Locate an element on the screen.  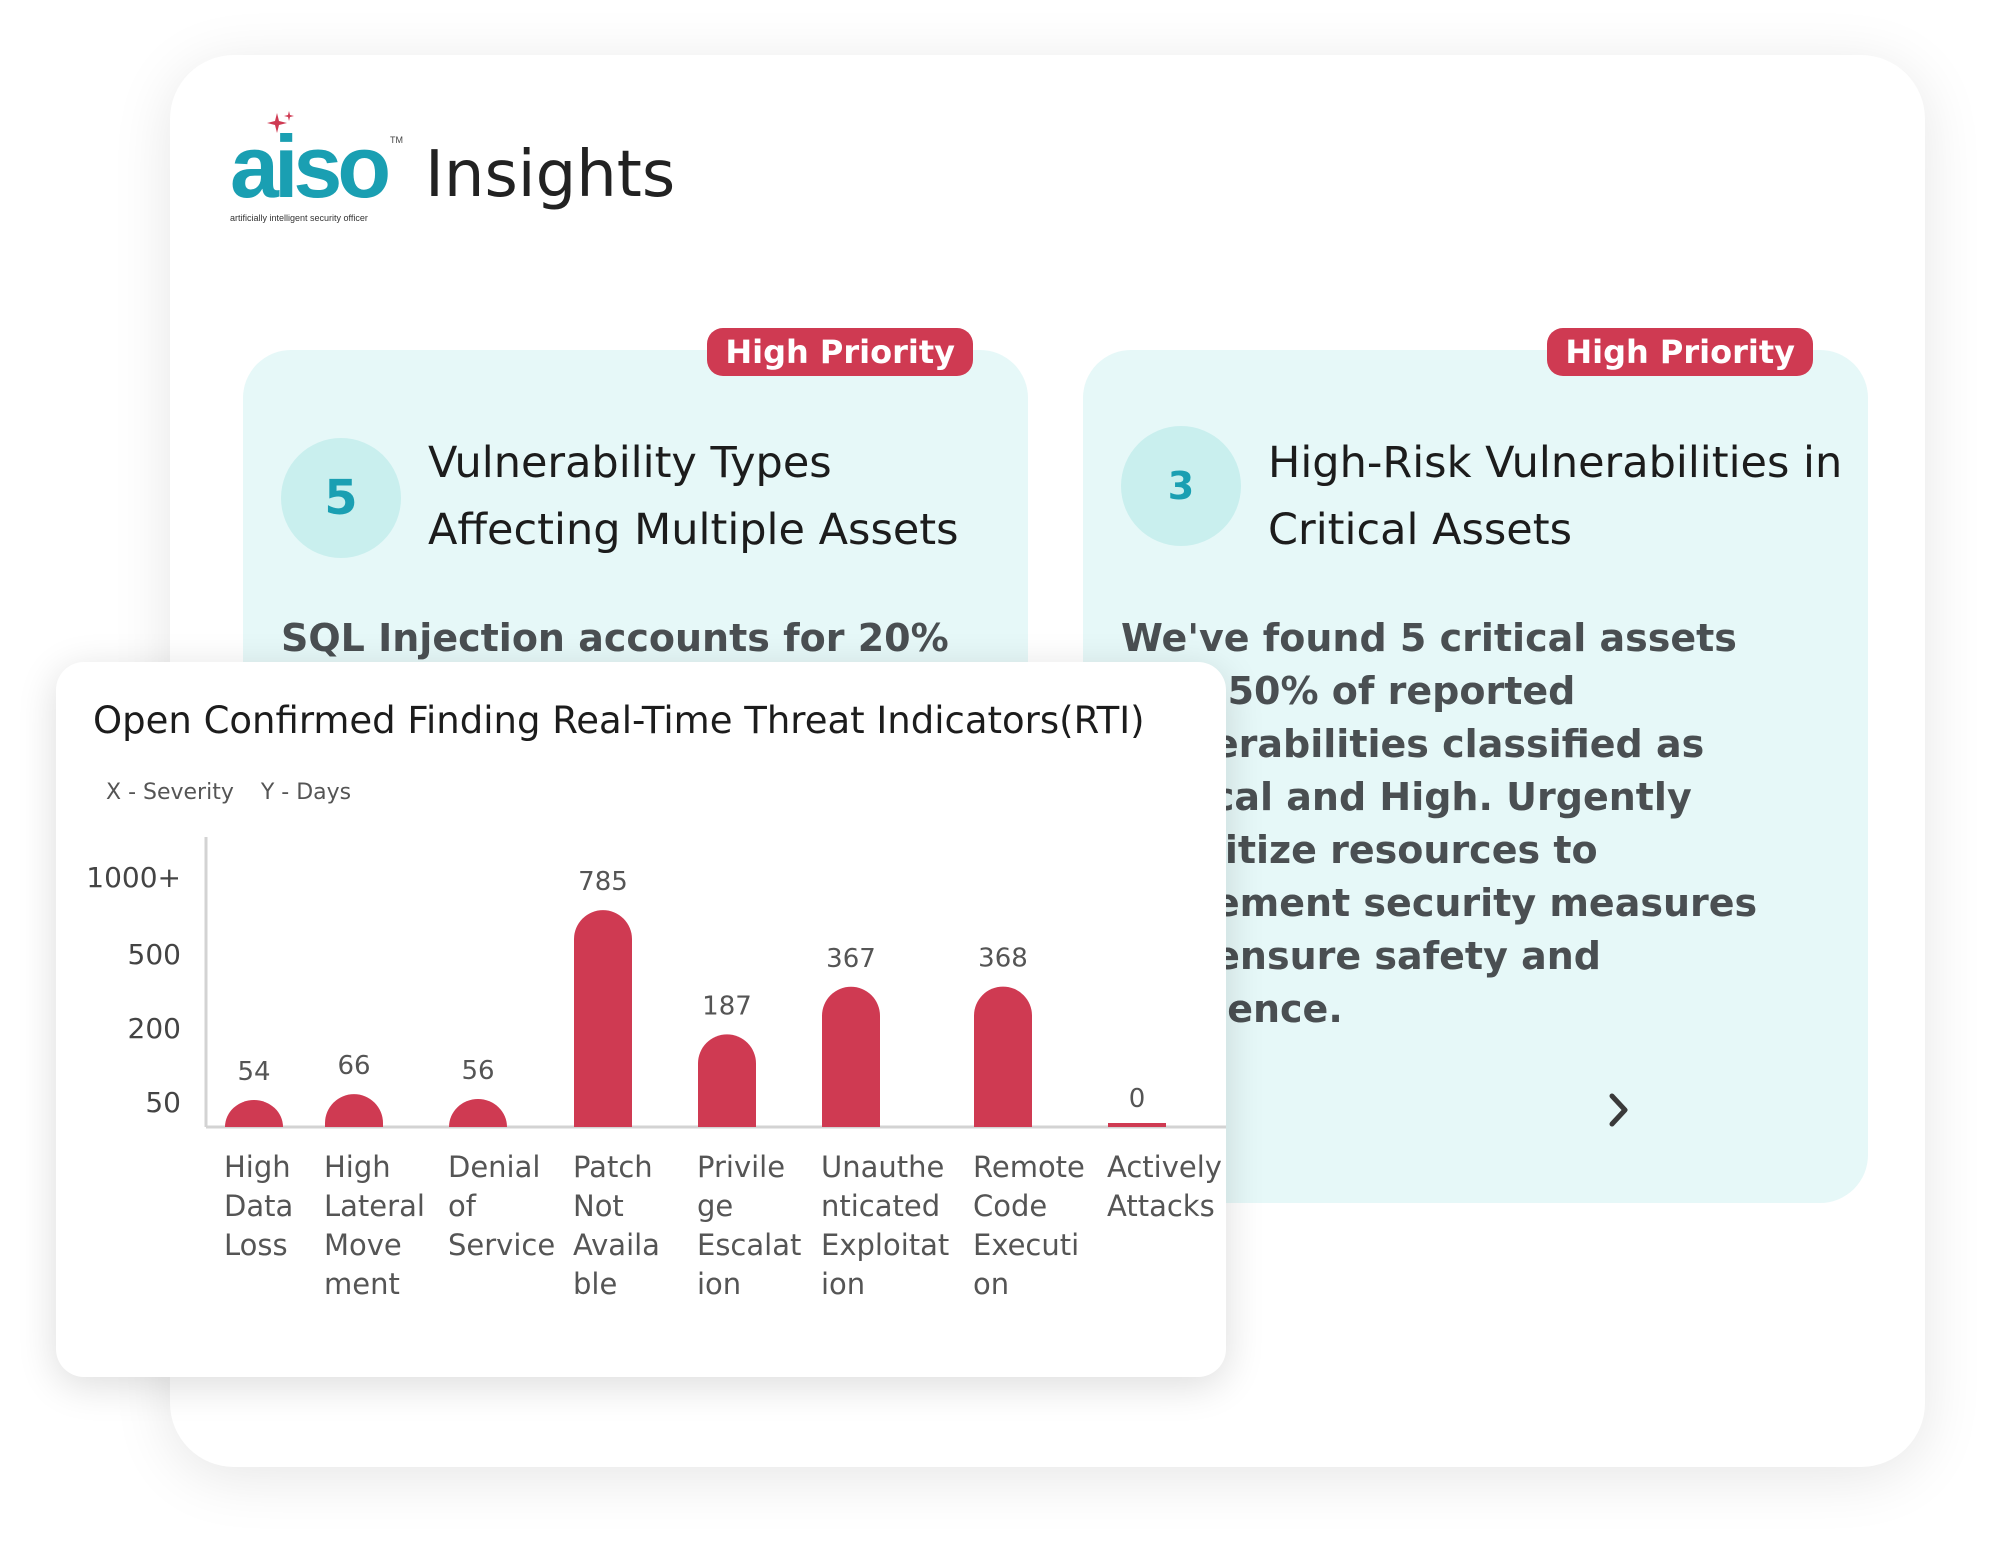
x-tick-label: Exploitat is located at coordinates (885, 1245).